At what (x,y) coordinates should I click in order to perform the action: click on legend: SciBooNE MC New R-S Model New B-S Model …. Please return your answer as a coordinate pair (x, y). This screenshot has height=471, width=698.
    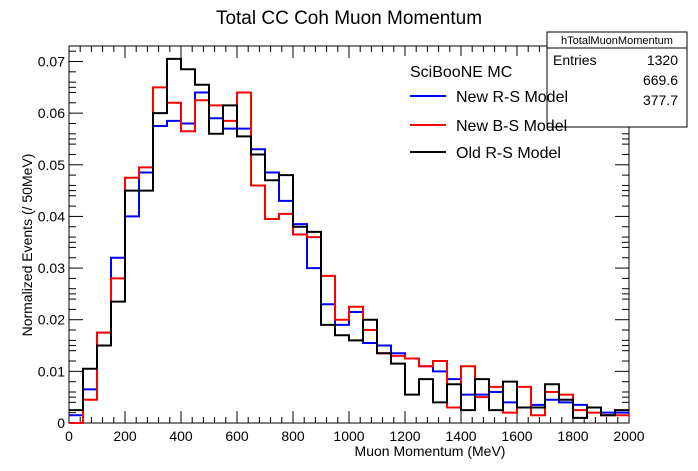
    Looking at the image, I should click on (486, 114).